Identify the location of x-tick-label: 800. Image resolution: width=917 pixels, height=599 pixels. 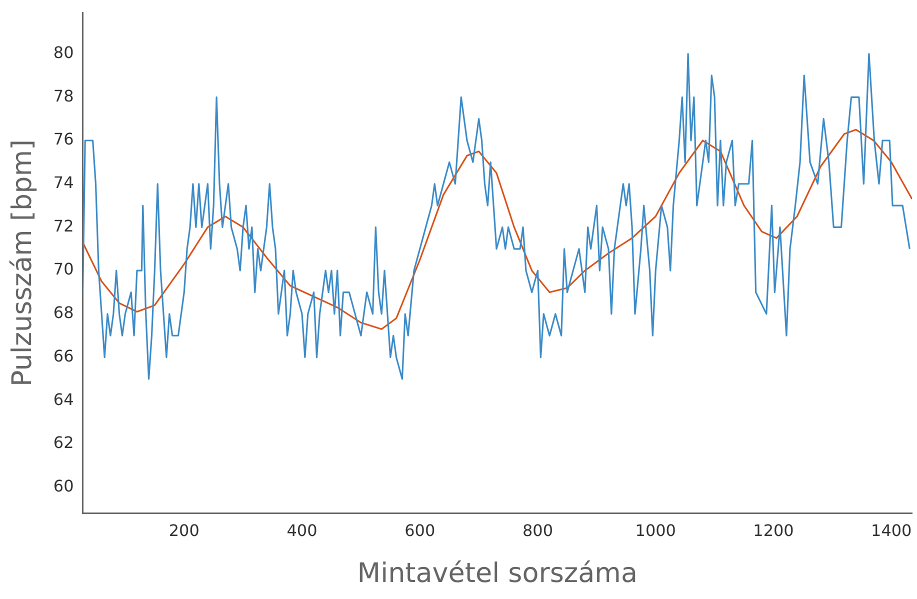
(538, 530).